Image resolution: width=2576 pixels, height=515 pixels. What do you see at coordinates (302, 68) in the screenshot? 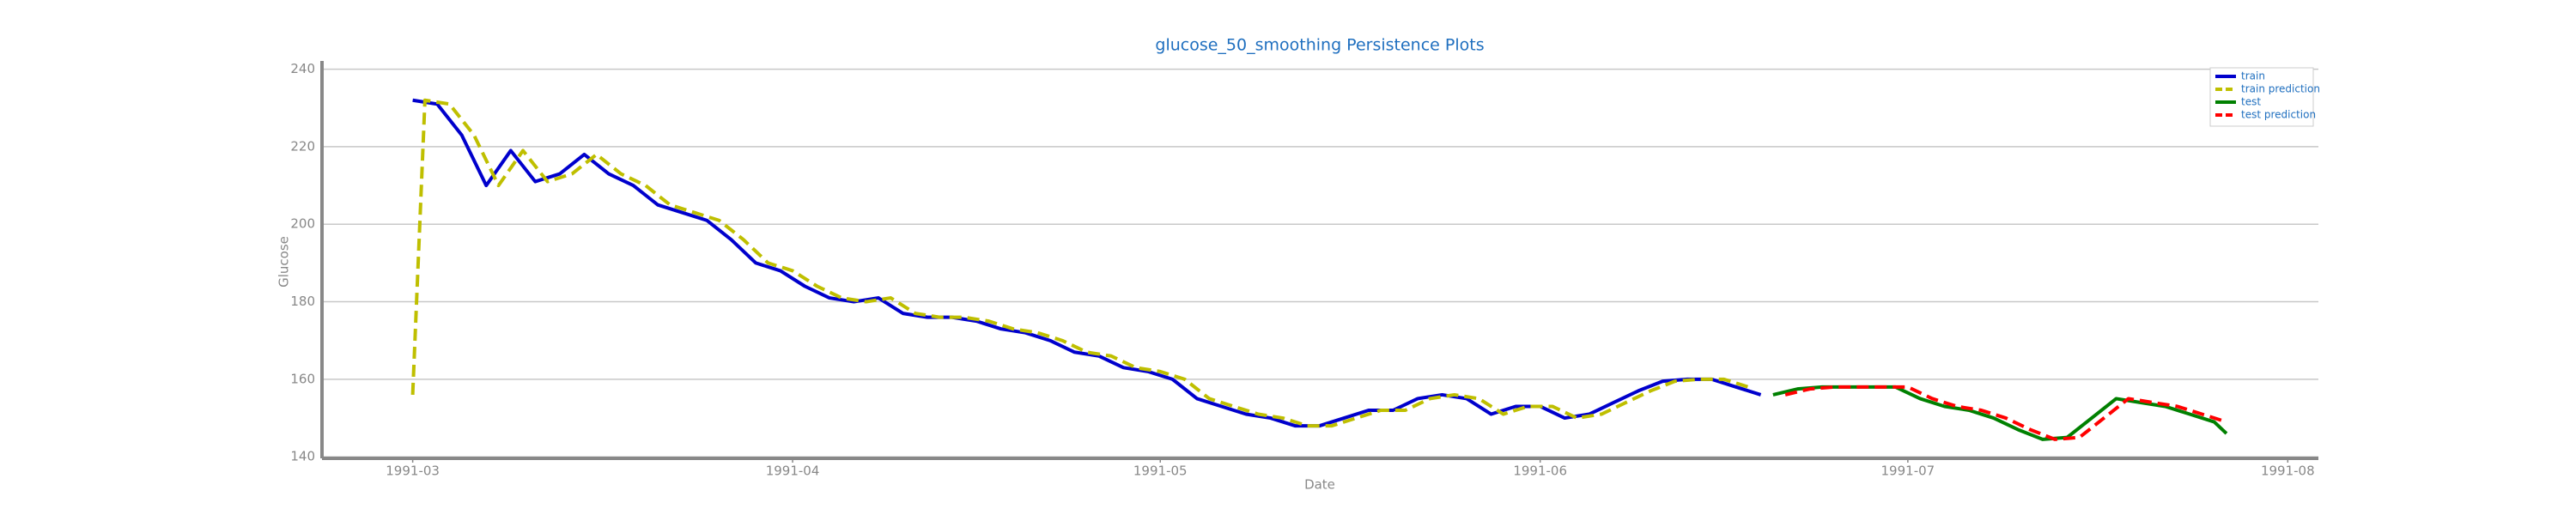
I see `y-tick-label: 240` at bounding box center [302, 68].